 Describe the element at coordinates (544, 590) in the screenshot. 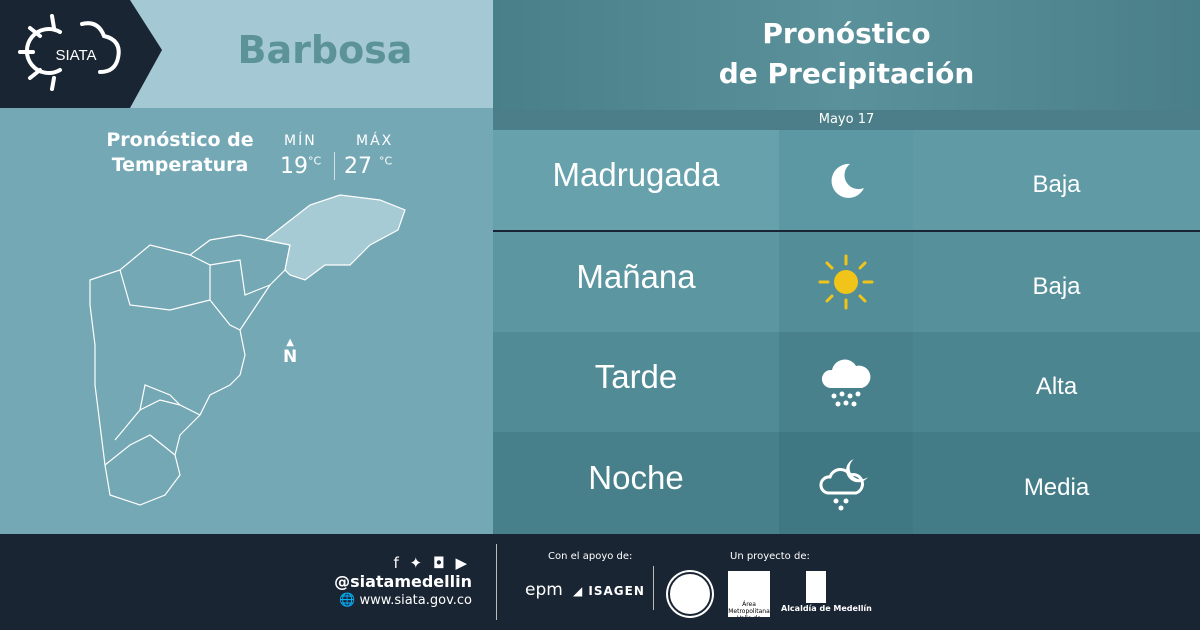

I see `epm-logo: epm` at that location.